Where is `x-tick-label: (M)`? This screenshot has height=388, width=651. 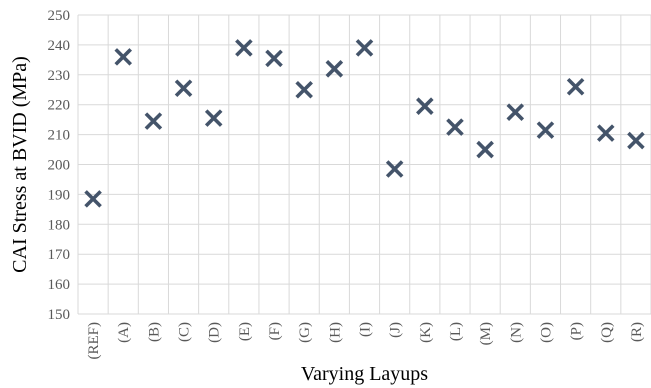
x-tick-label: (M) is located at coordinates (486, 333).